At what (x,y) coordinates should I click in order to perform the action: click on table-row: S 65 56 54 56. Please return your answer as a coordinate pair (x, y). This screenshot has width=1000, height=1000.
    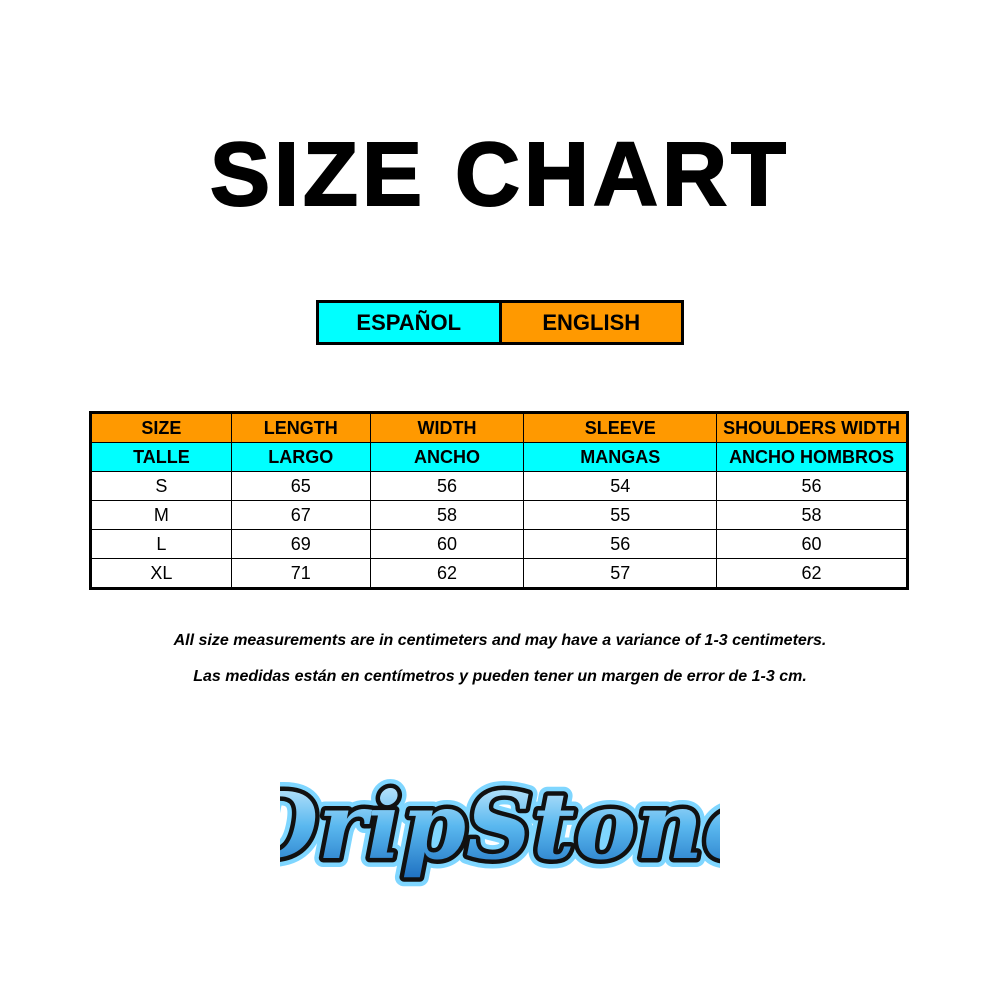
    Looking at the image, I should click on (499, 486).